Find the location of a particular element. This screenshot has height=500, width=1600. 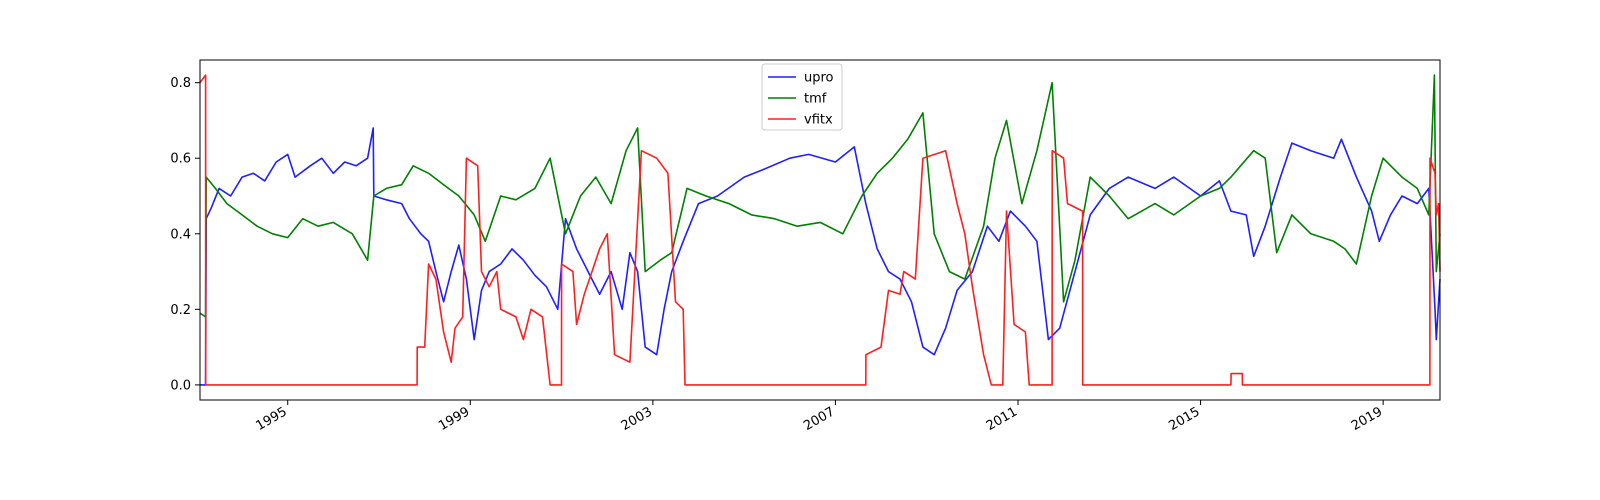

x-tick-label: 2003 is located at coordinates (637, 419).